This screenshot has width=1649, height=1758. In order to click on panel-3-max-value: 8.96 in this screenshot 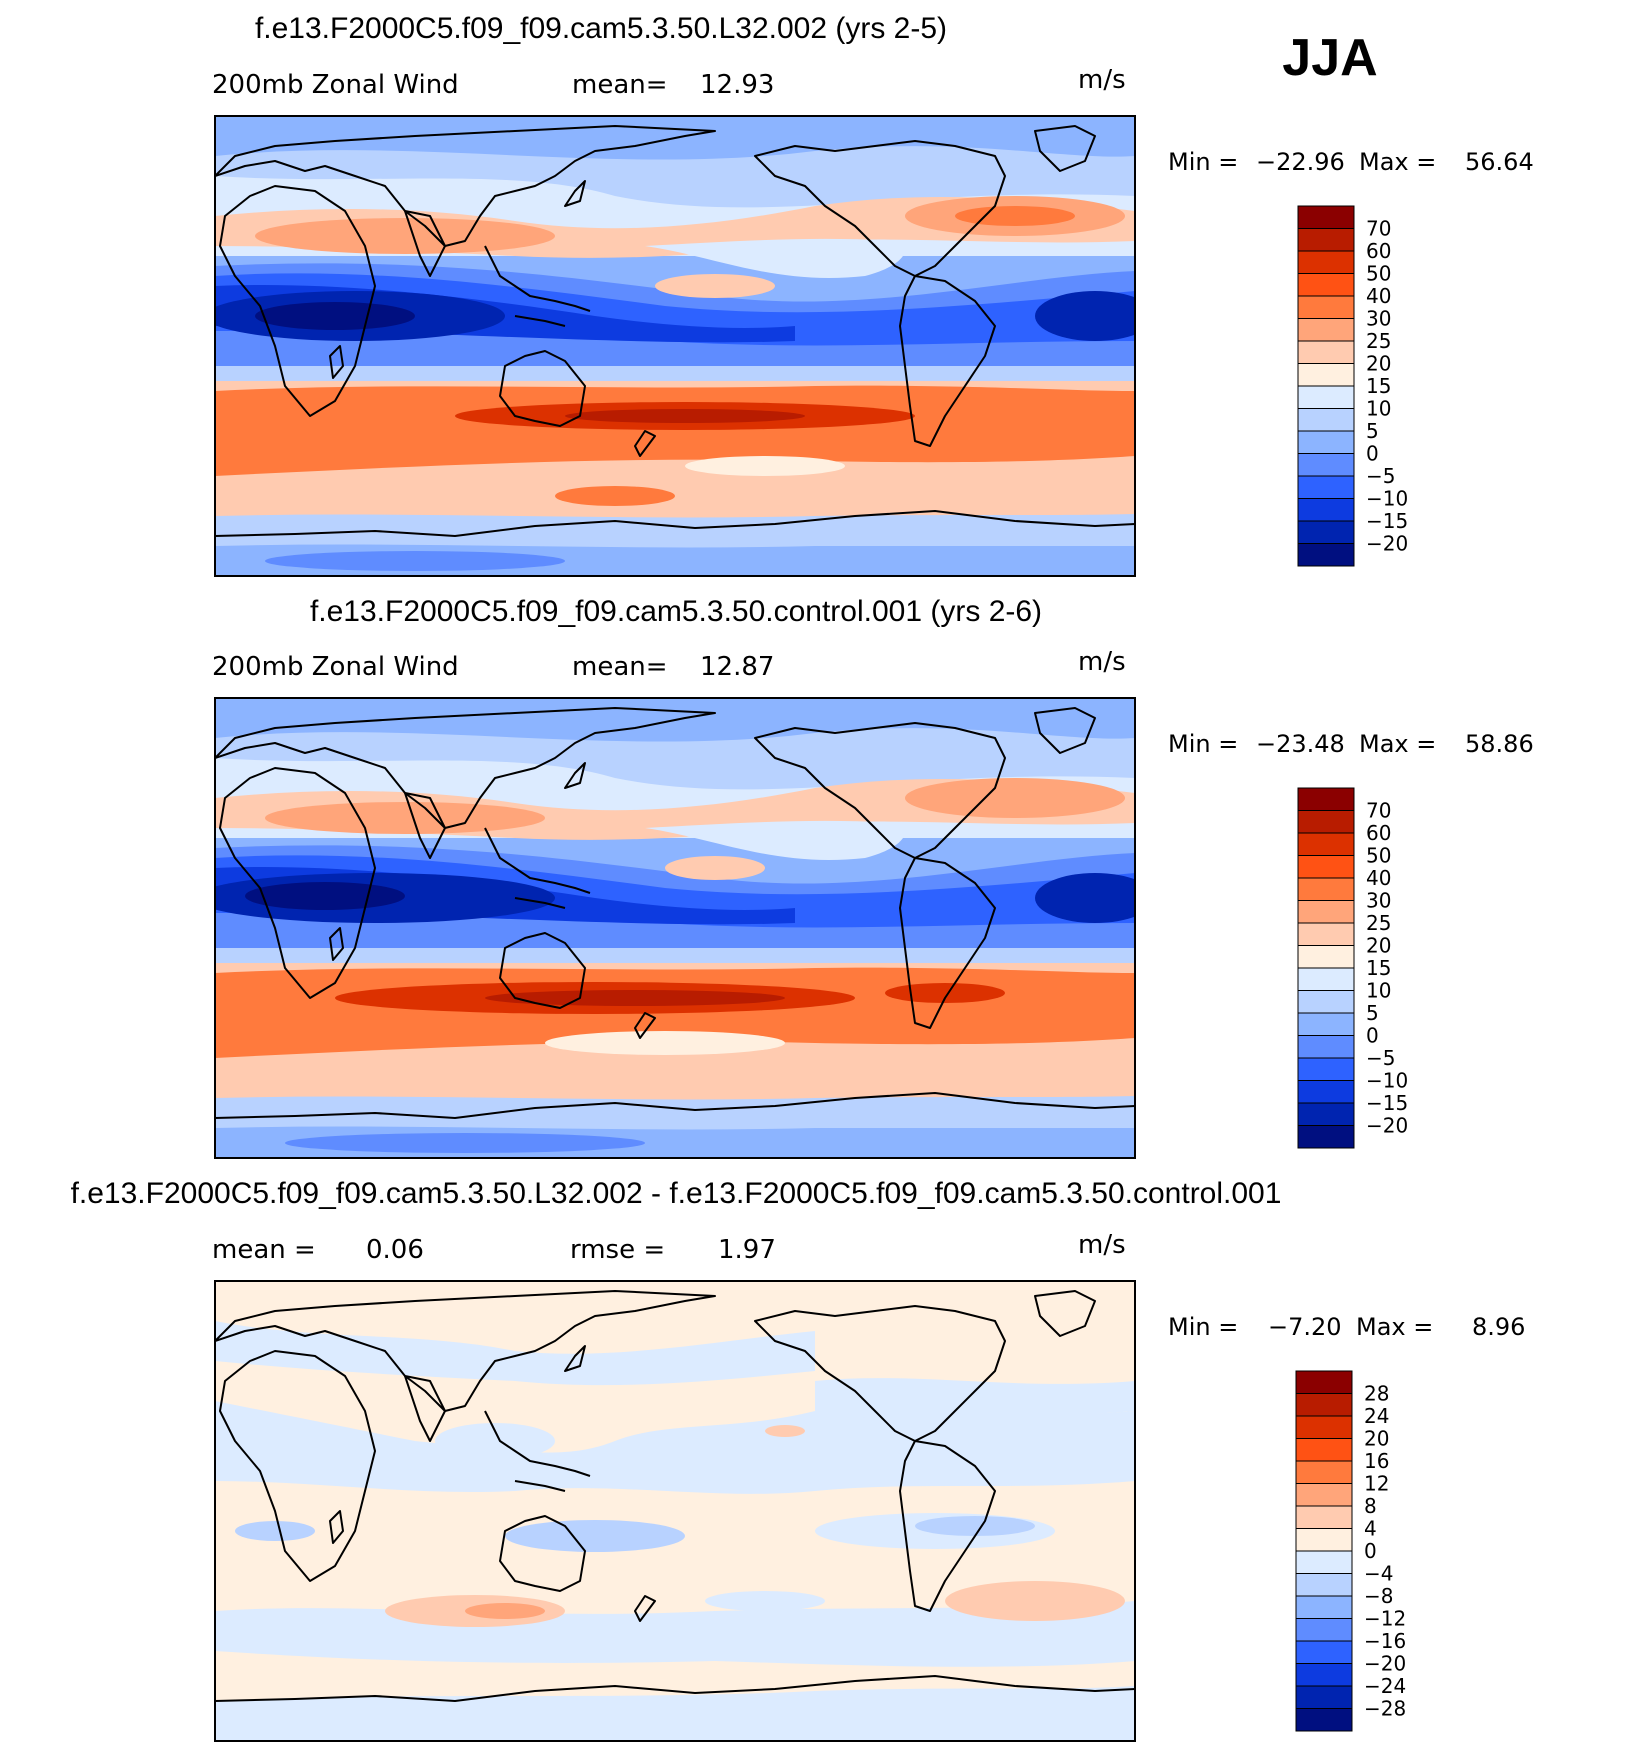, I will do `click(1498, 1327)`.